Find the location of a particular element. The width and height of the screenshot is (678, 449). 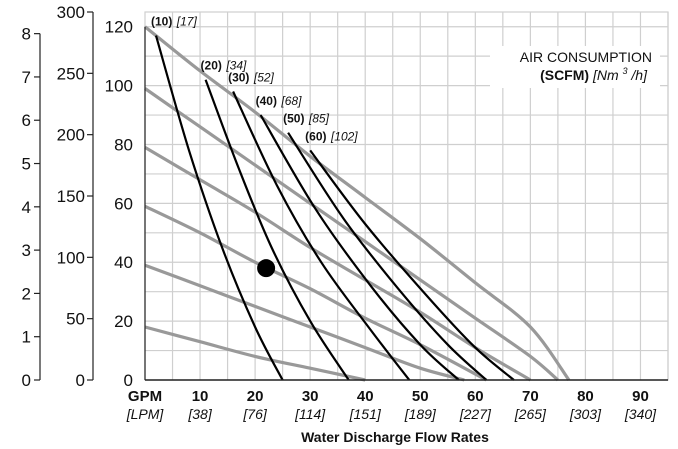

y-axis-outer: 0 1 2 3 4 5 6 7 8 is located at coordinates (31, 207).